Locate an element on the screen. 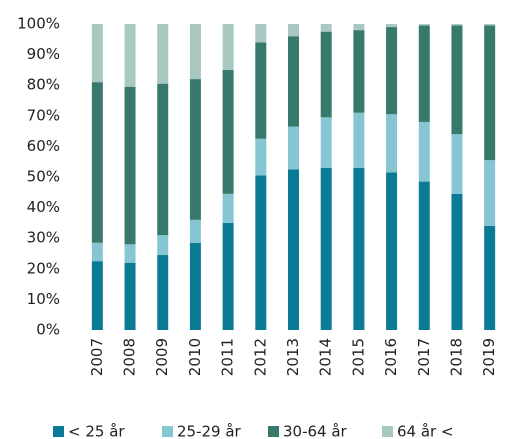 The height and width of the screenshot is (439, 506). y-tick-label: 100% is located at coordinates (38, 24).